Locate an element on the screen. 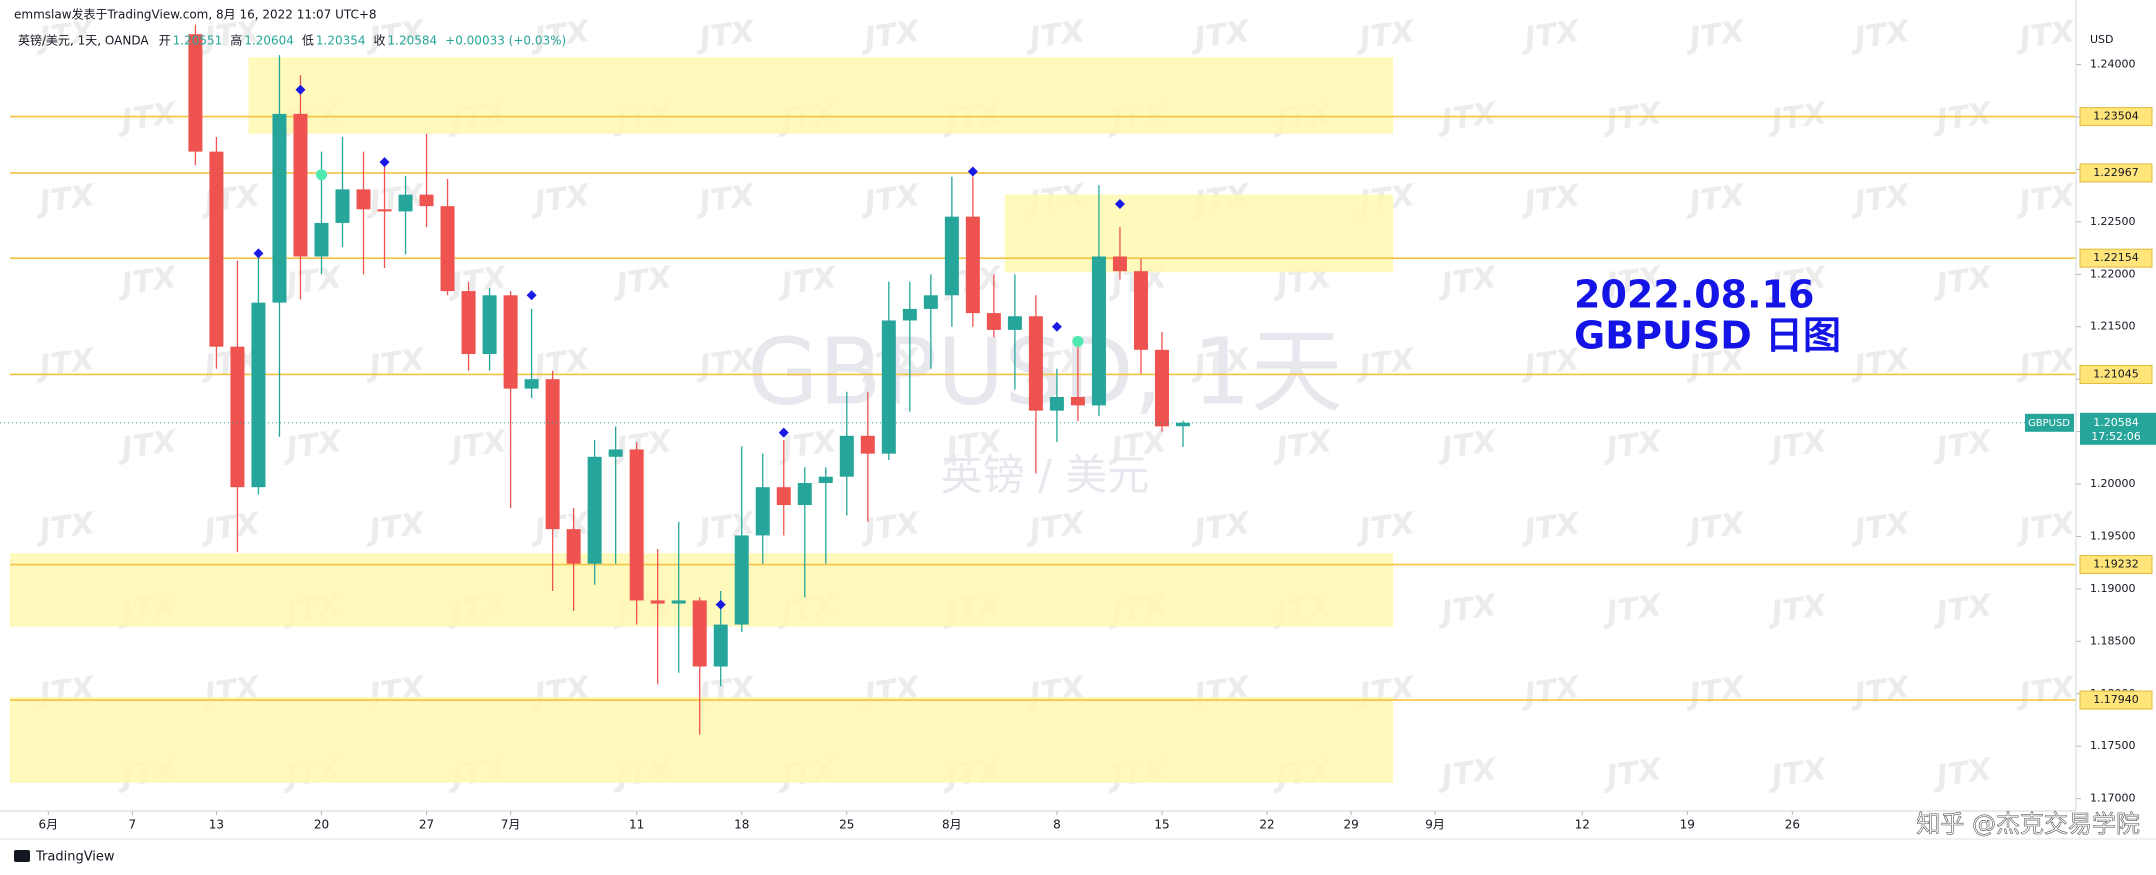 This screenshot has width=2156, height=875. y-tick-label: 1.22500 is located at coordinates (2113, 221).